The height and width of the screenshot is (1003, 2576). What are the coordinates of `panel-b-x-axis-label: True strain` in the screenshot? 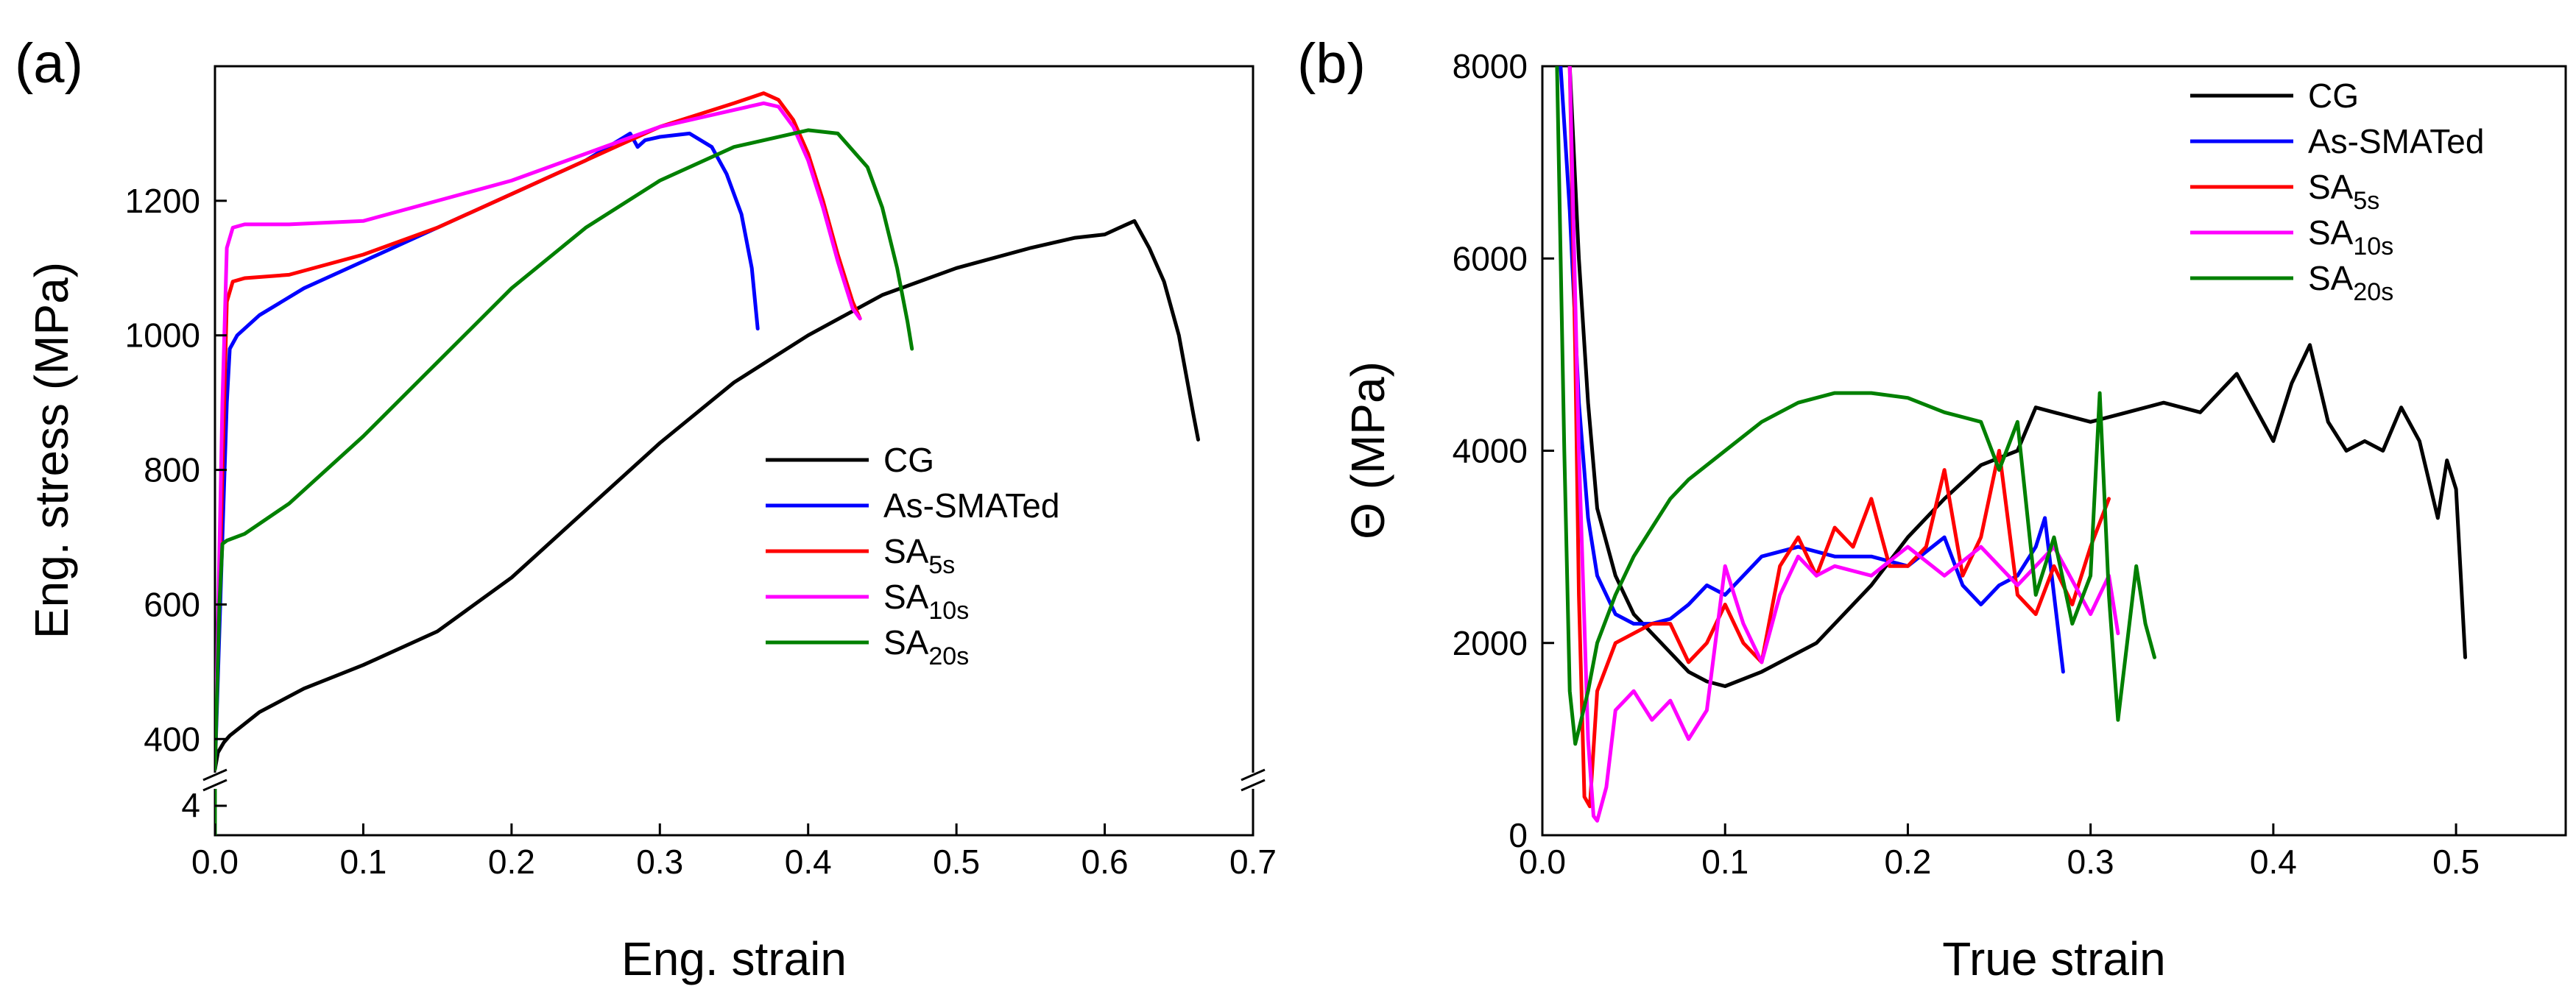 It's located at (2054, 959).